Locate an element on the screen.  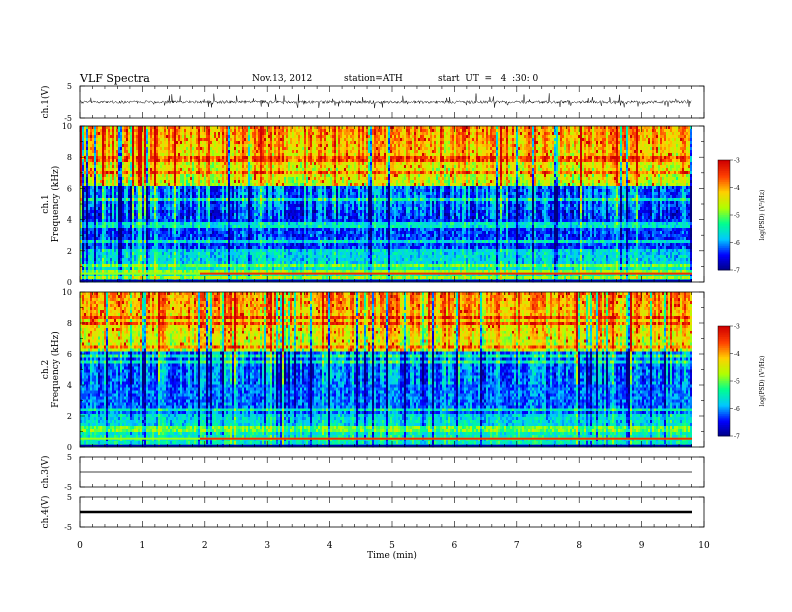
x-tick-label: 6 is located at coordinates (455, 546).